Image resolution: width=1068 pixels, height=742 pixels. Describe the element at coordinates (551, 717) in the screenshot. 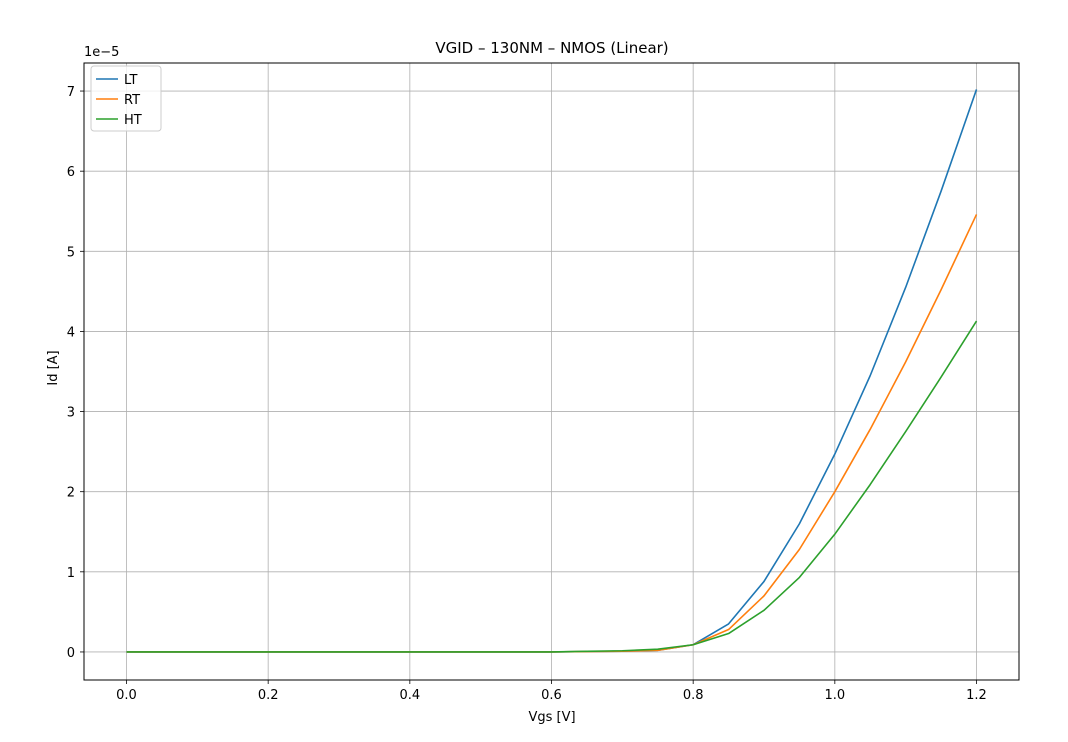

I see `x-axis-label: Vgs [V]` at that location.